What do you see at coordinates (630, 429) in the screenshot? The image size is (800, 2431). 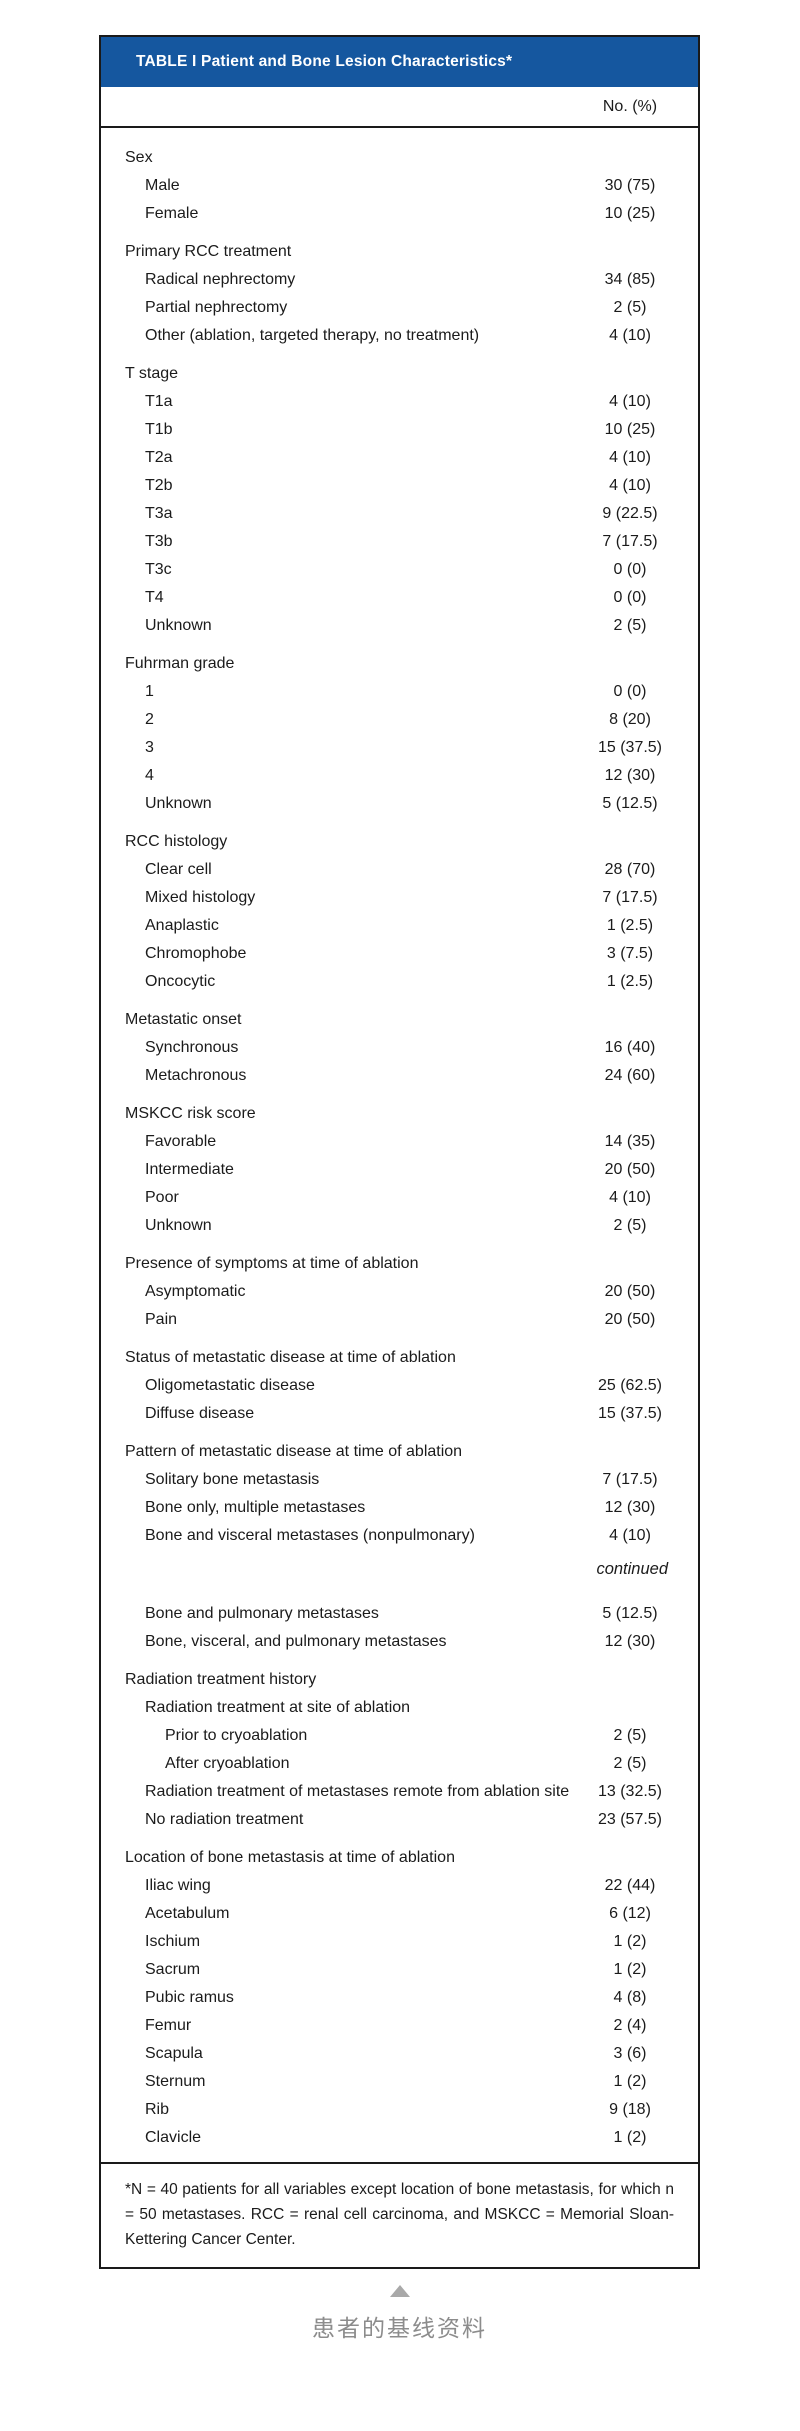 I see `row-value: 10 (25)` at bounding box center [630, 429].